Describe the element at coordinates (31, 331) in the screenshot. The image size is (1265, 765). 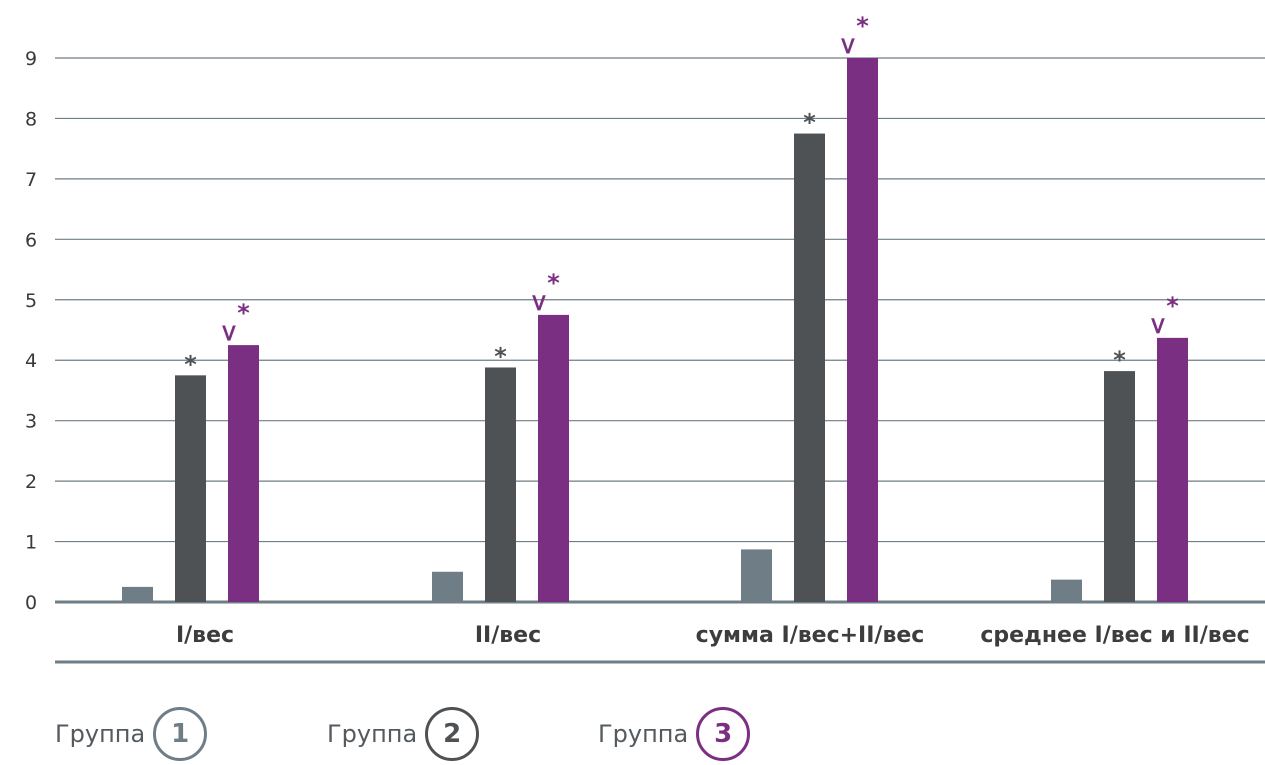
I see `y-axis-tick-labels: 0 1 2 3 4 5 6 7 8 9` at that location.